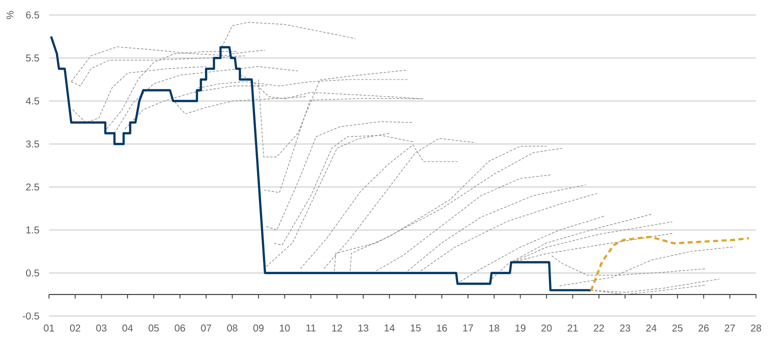  Describe the element at coordinates (625, 328) in the screenshot. I see `x-tick-label: 23` at that location.